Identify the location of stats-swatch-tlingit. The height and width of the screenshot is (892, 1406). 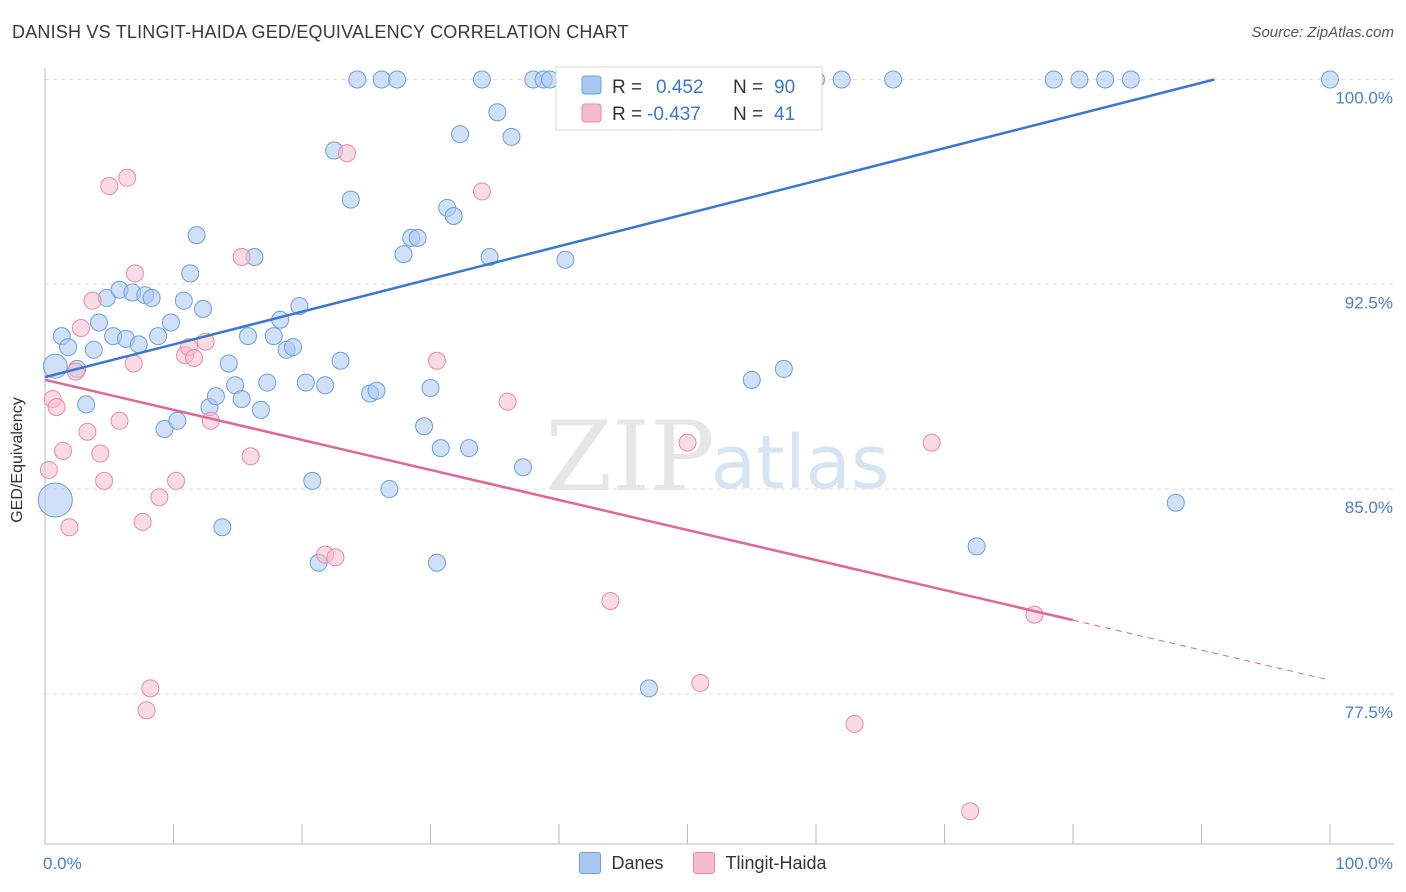
(591, 113).